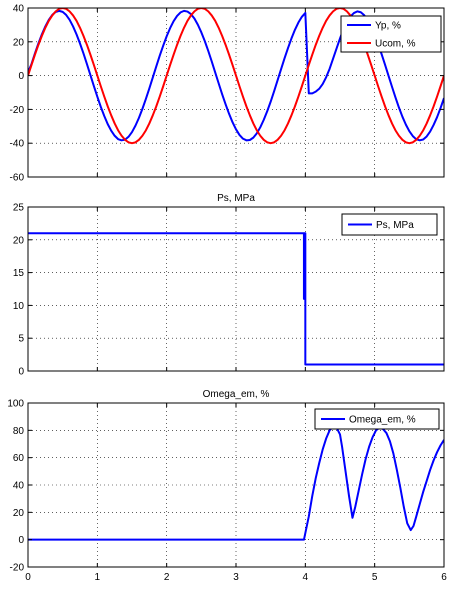 The width and height of the screenshot is (452, 589). What do you see at coordinates (19, 306) in the screenshot?
I see `y-tick-label: 10` at bounding box center [19, 306].